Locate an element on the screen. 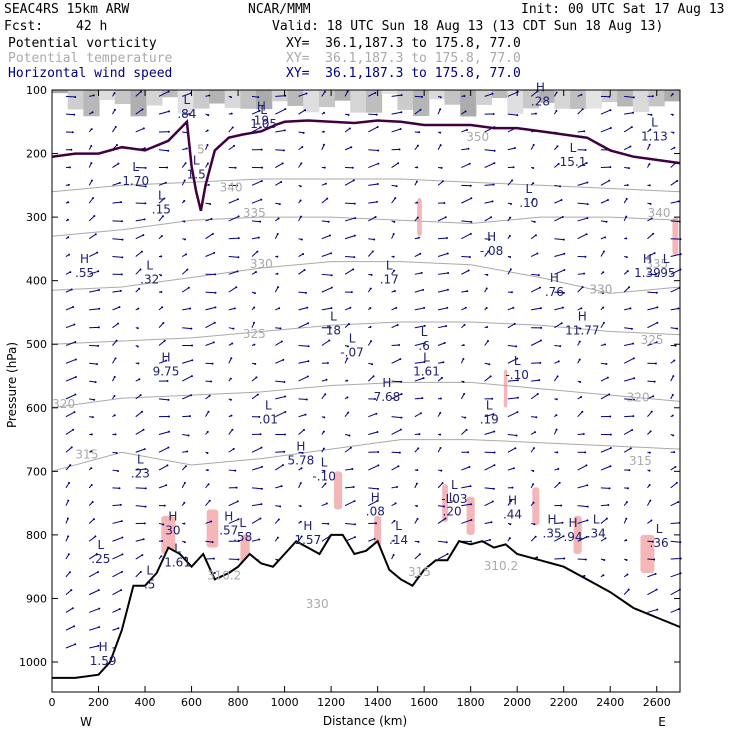  y-axis-title: Pressure (hPa) is located at coordinates (12, 385).